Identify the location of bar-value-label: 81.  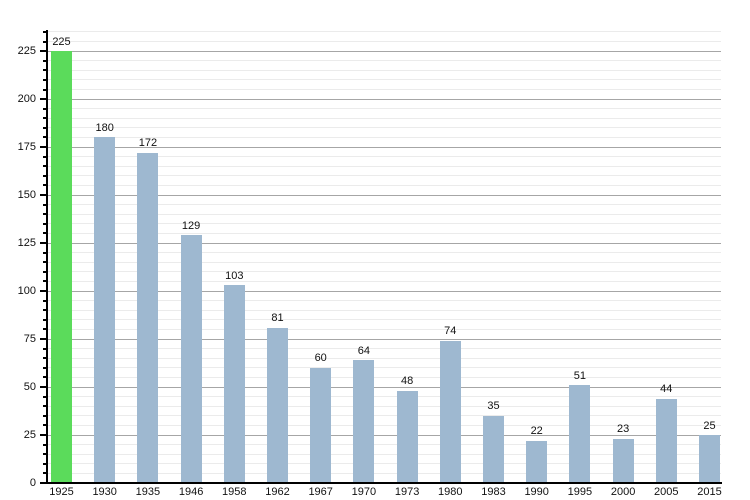
(277, 318).